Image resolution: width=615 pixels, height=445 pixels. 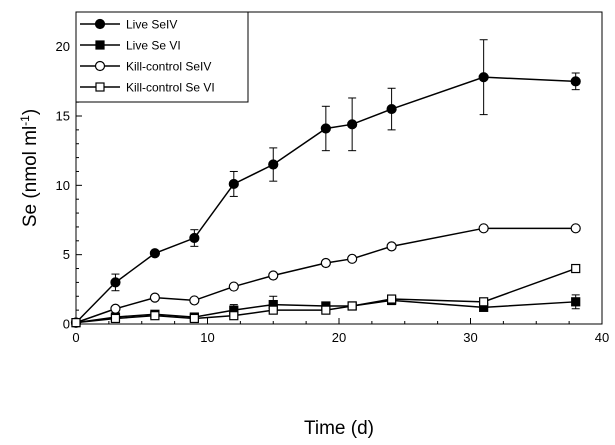 I want to click on x-tick-label: 30, so click(x=470, y=337).